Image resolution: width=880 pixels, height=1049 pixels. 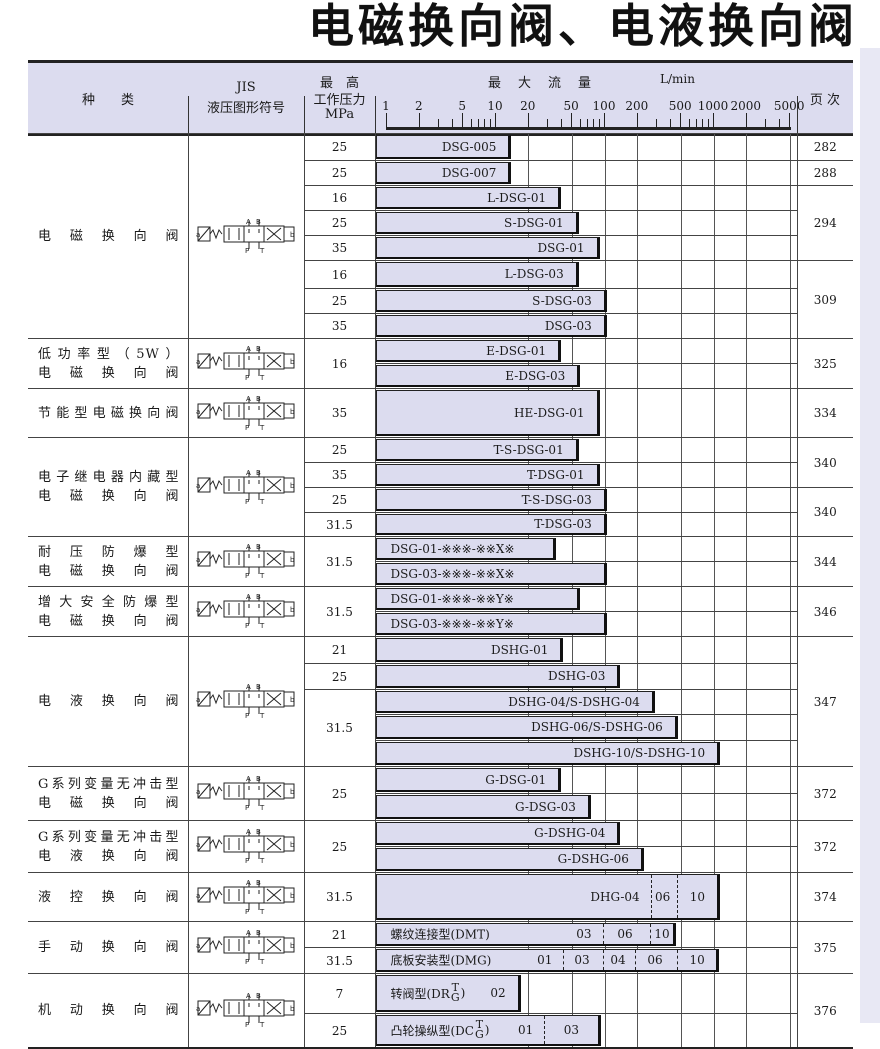 I want to click on header-pressure-1: 最 高, so click(x=339, y=83).